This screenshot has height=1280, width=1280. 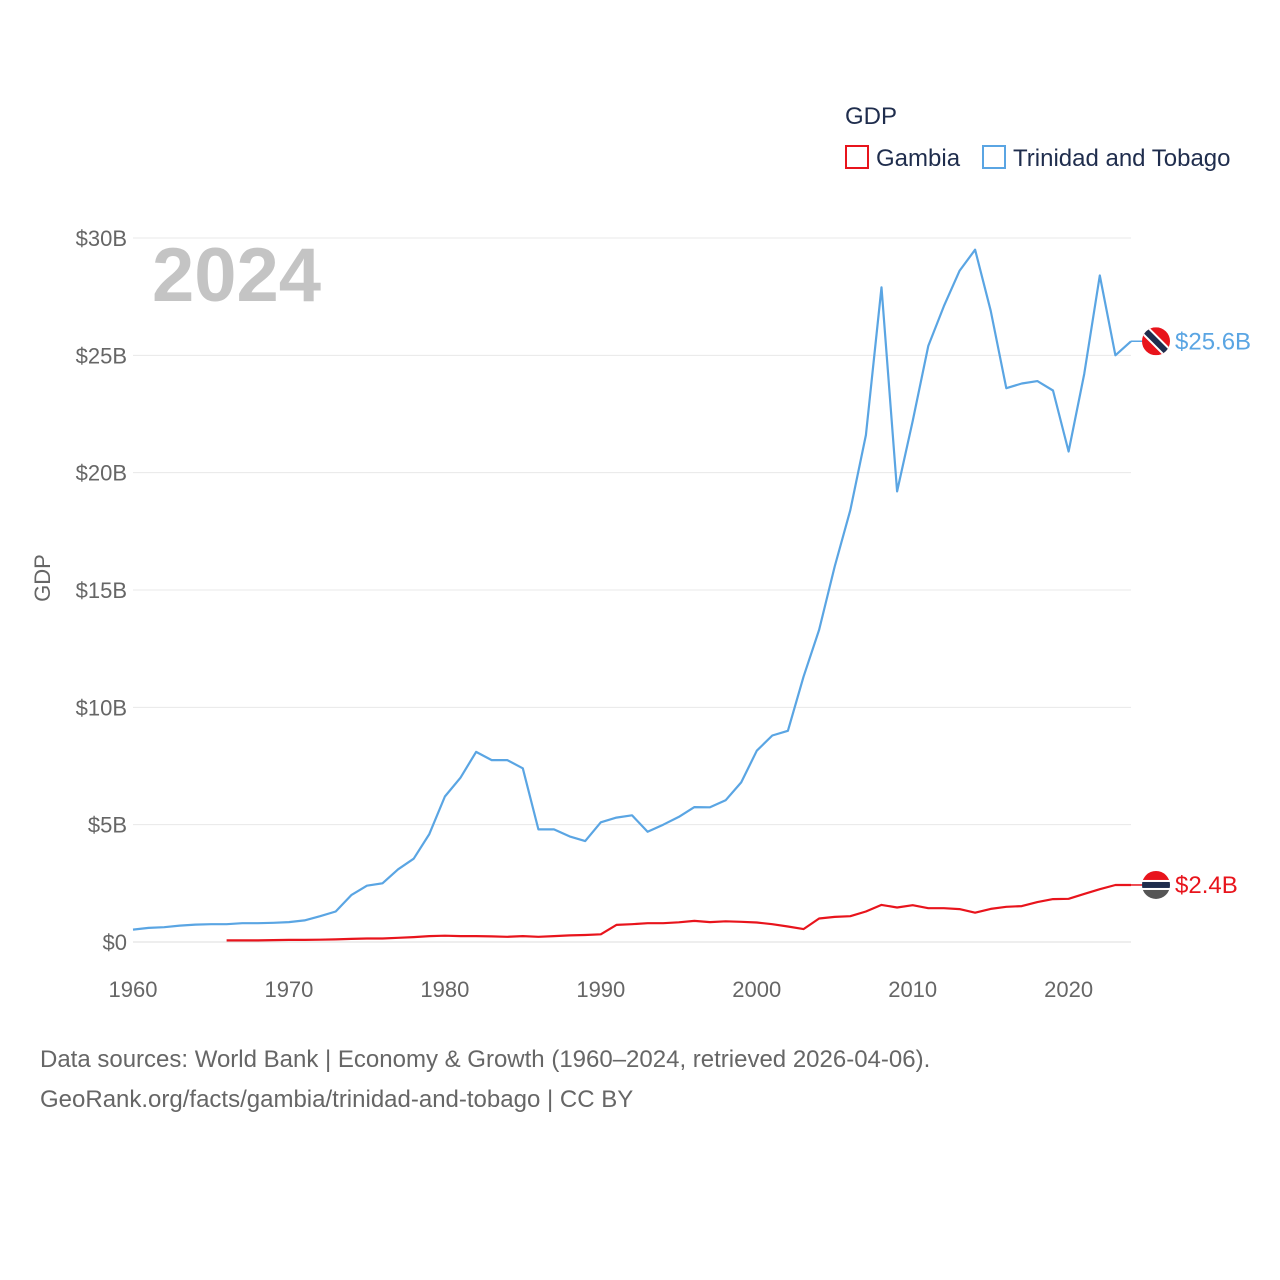 What do you see at coordinates (1038, 137) in the screenshot?
I see `legend: GDP Gambia Trinidad and Tobago` at bounding box center [1038, 137].